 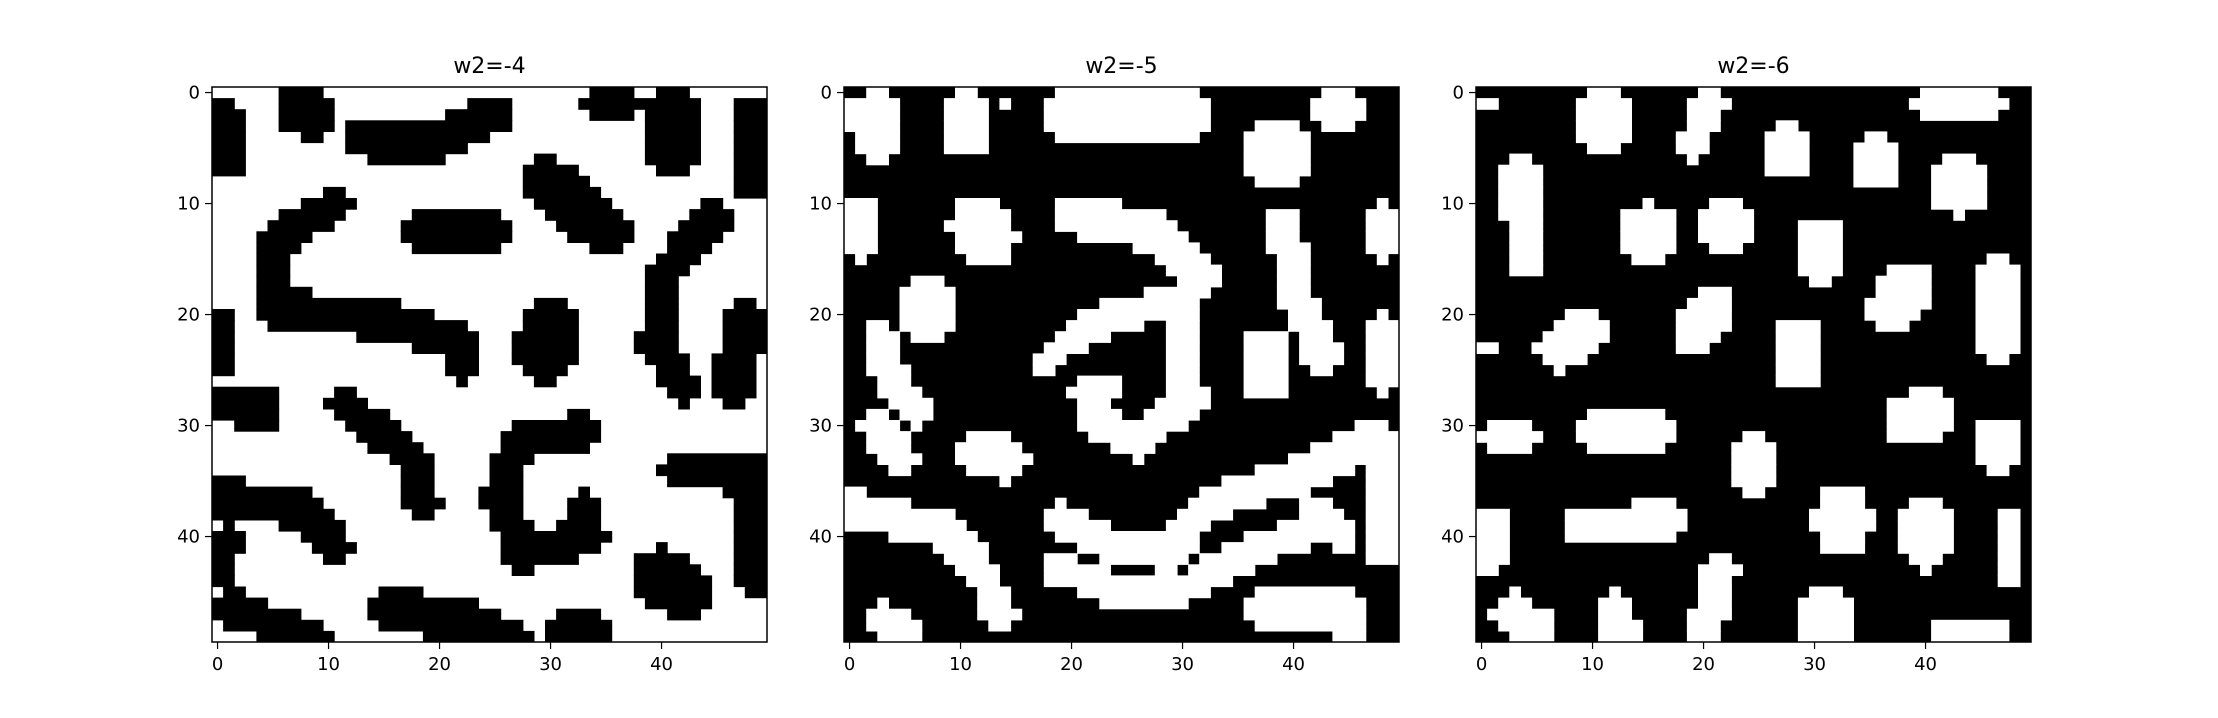 What do you see at coordinates (820, 204) in the screenshot?
I see `y-tick-label: 10` at bounding box center [820, 204].